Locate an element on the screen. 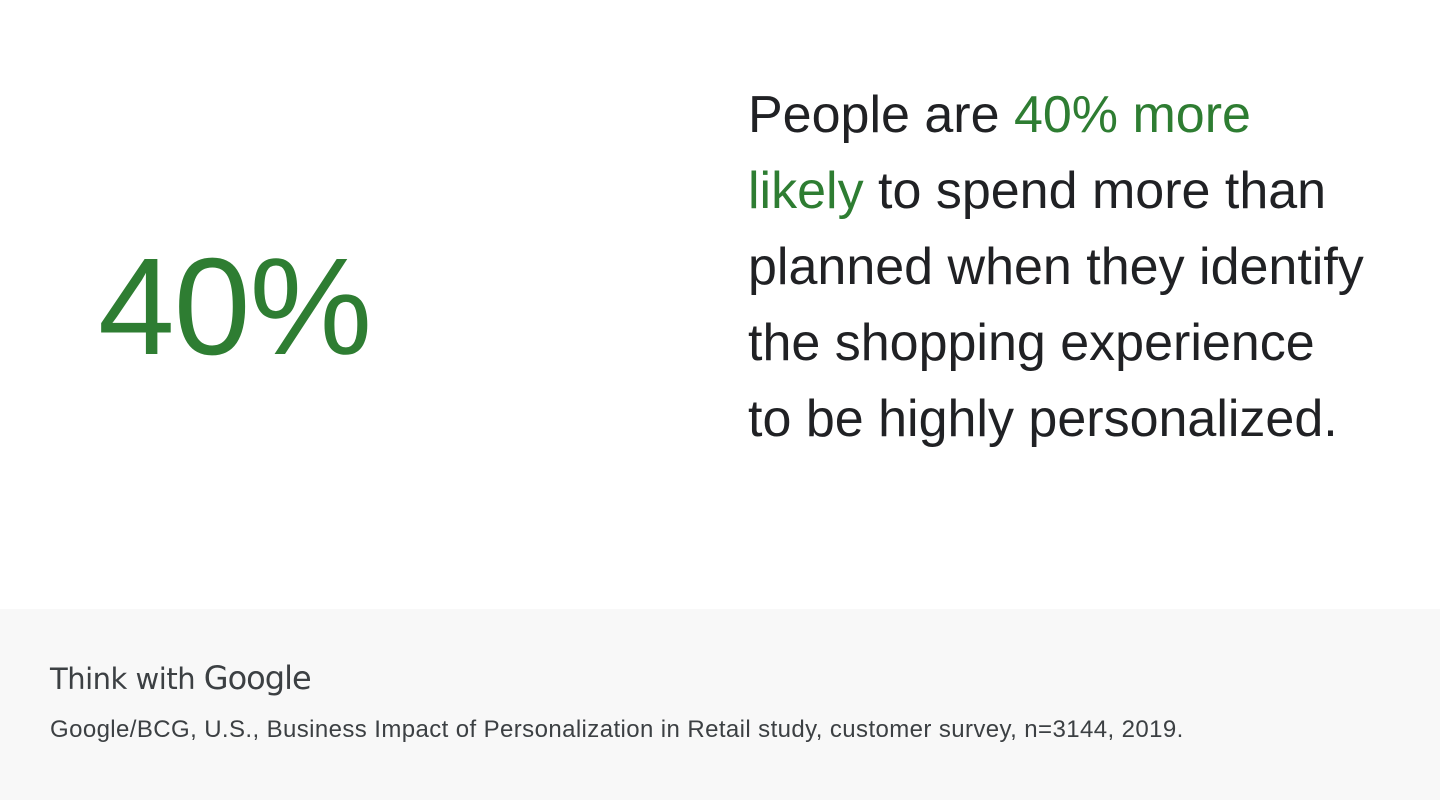 The height and width of the screenshot is (800, 1440). think-with-google-logo: Think with Google is located at coordinates (181, 678).